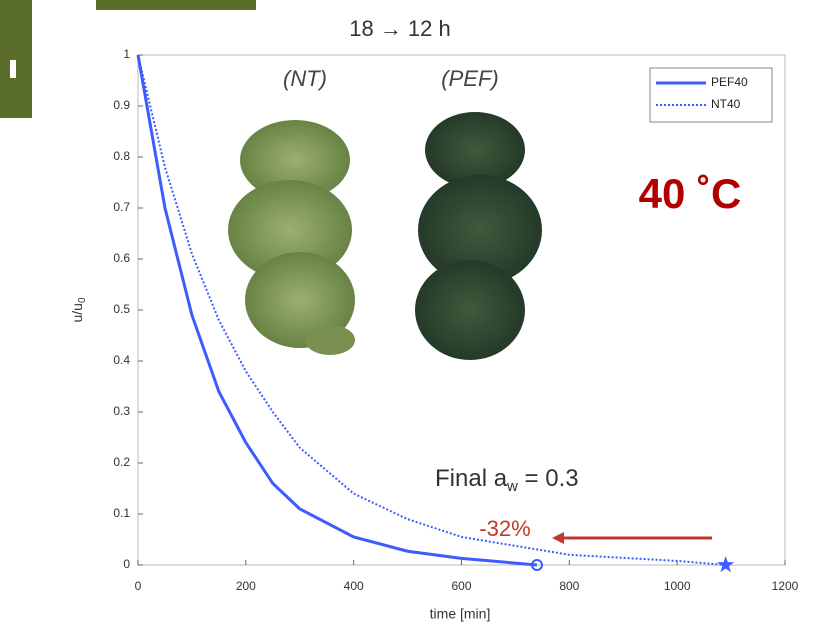 This screenshot has height=640, width=819. I want to click on final-aw-label: Final aw = 0.3, so click(507, 480).